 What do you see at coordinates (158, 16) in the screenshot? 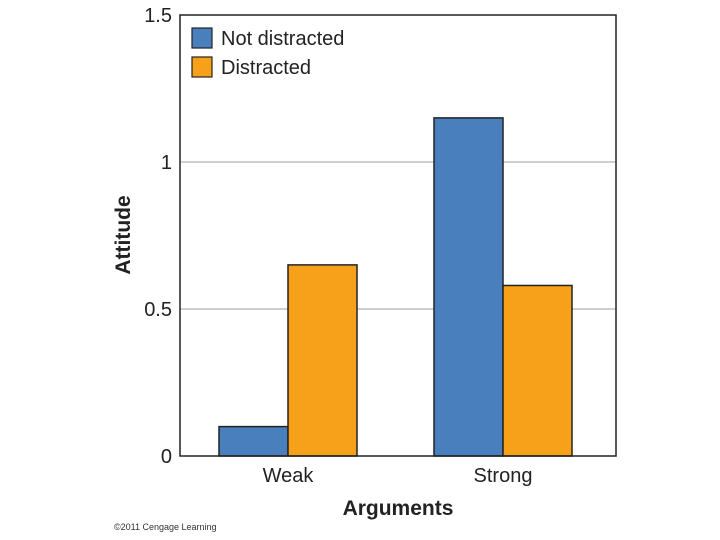
I see `y-tick-label: 1.5` at bounding box center [158, 16].